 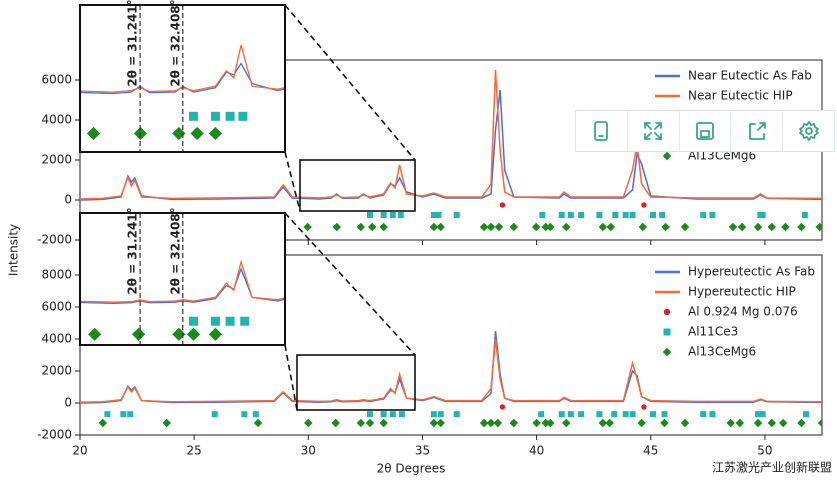 I want to click on x-tick-label: 40, so click(x=536, y=451).